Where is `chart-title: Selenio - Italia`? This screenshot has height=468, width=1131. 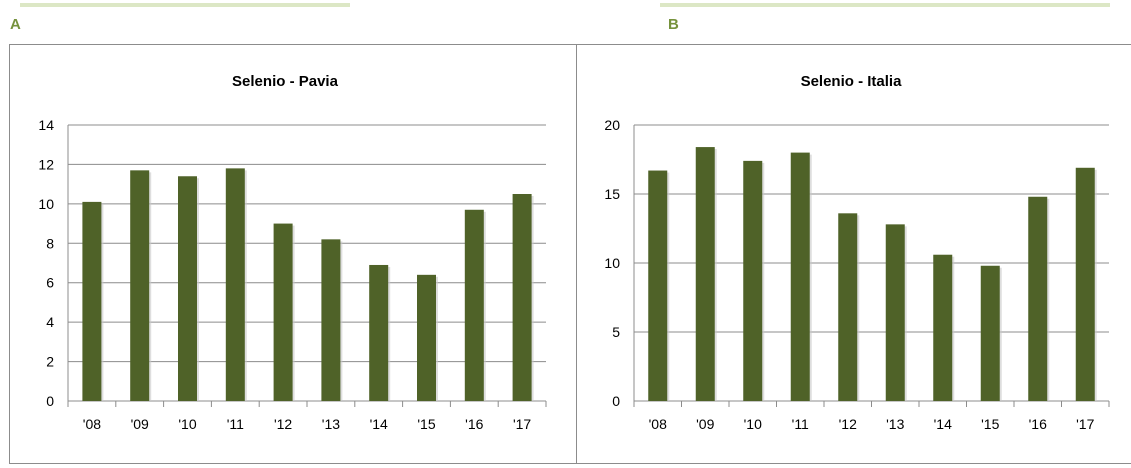
chart-title: Selenio - Italia is located at coordinates (852, 81).